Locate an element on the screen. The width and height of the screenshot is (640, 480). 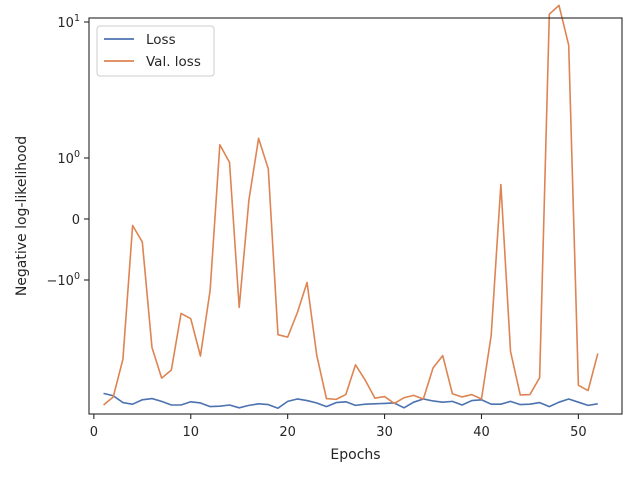
y-tick-label: −100 is located at coordinates (63, 280).